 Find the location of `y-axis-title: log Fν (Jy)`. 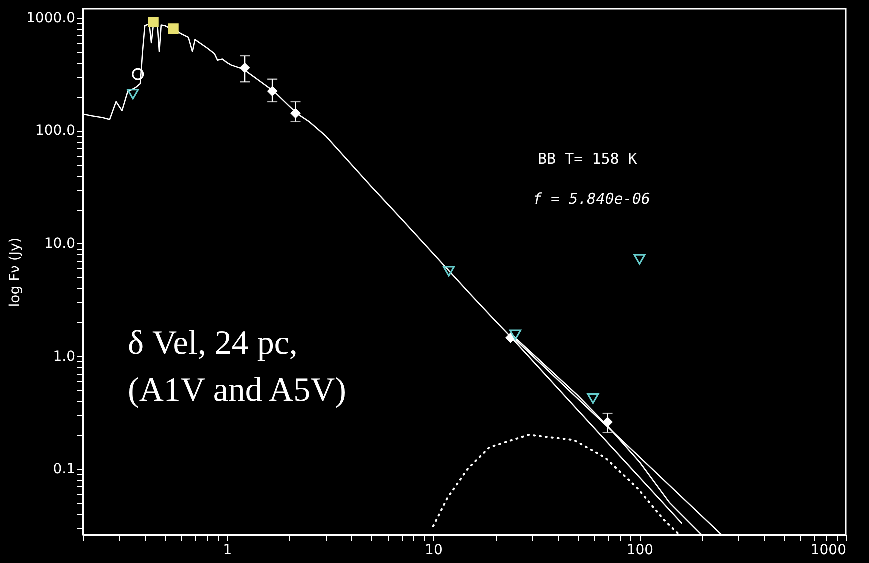

y-axis-title: log Fν (Jy) is located at coordinates (16, 273).